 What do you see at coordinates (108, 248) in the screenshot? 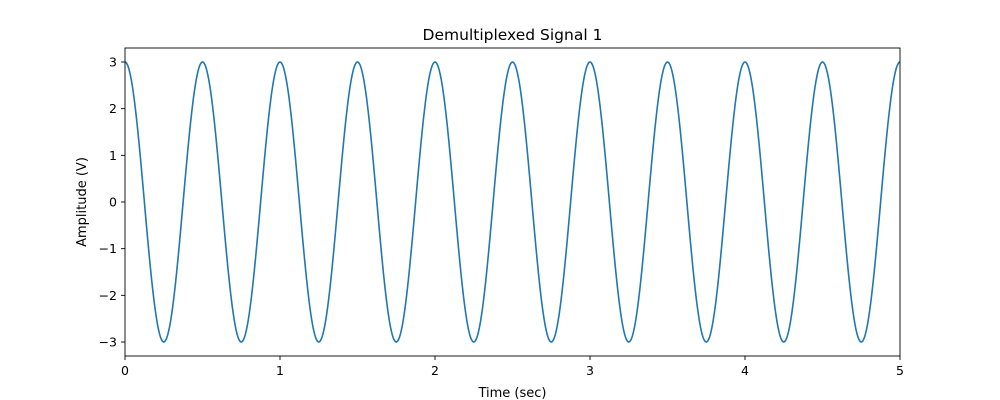
I see `y-tick-label: −1` at bounding box center [108, 248].